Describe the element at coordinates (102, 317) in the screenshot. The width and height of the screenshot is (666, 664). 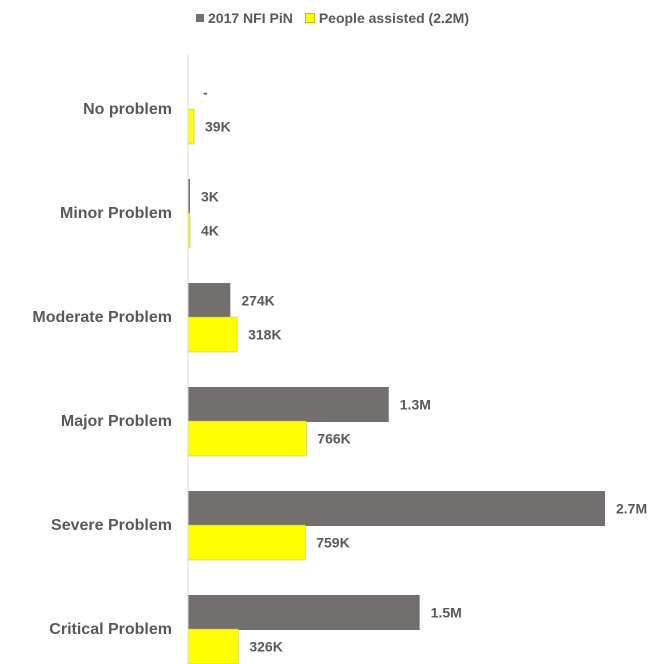
I see `category-label-moderate-problem: Moderate Problem` at that location.